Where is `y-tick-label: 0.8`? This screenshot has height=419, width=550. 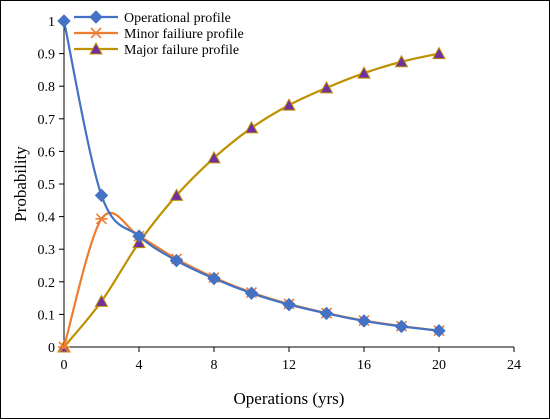
y-tick-label: 0.8 is located at coordinates (47, 87).